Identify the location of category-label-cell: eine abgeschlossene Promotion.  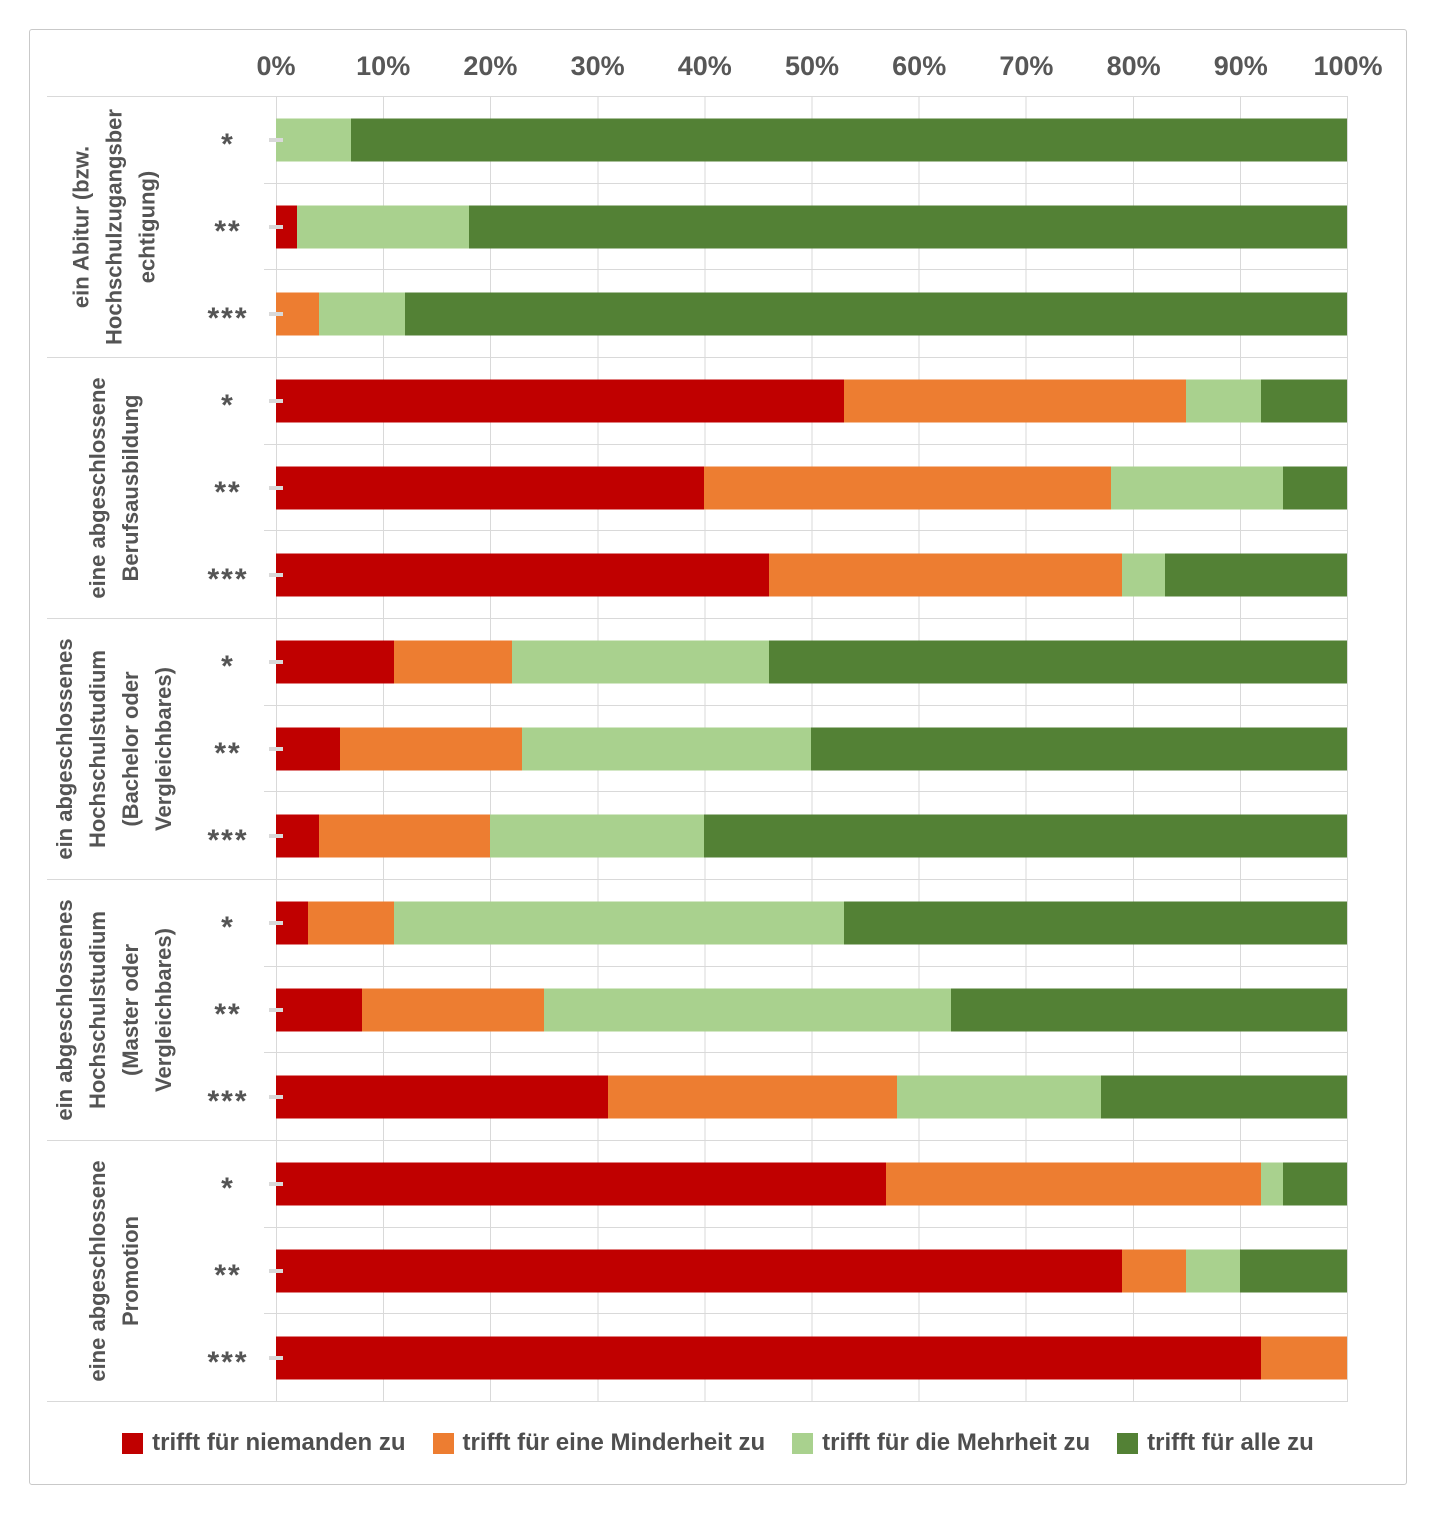
(113, 1271).